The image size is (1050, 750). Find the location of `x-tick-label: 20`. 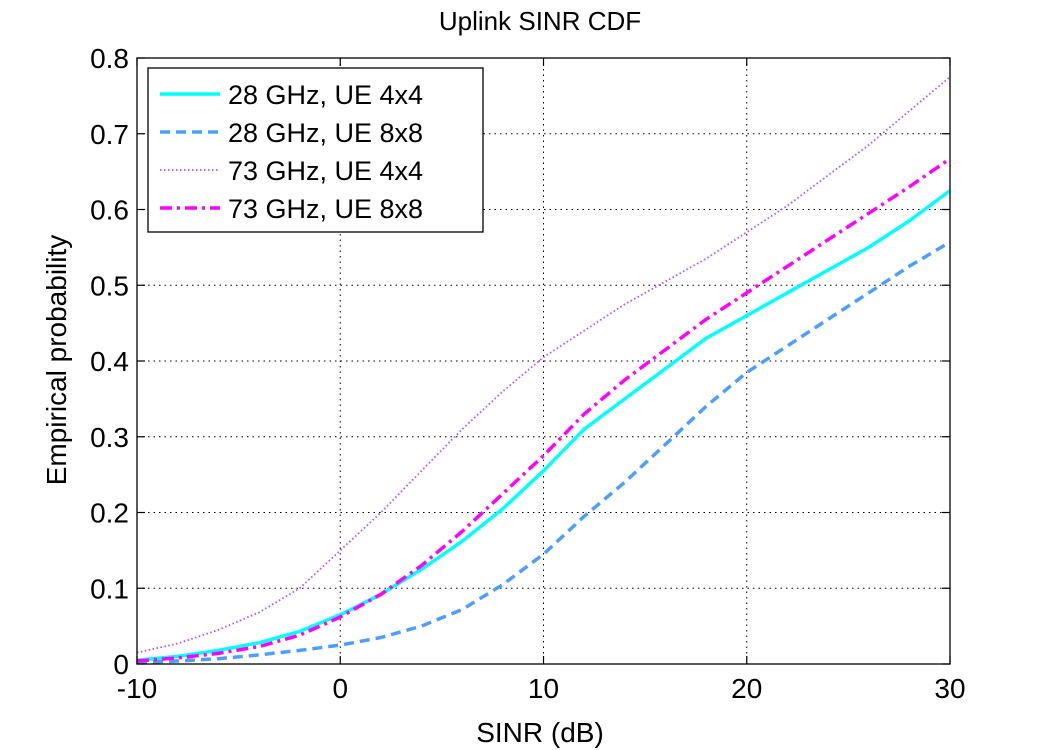

x-tick-label: 20 is located at coordinates (746, 688).